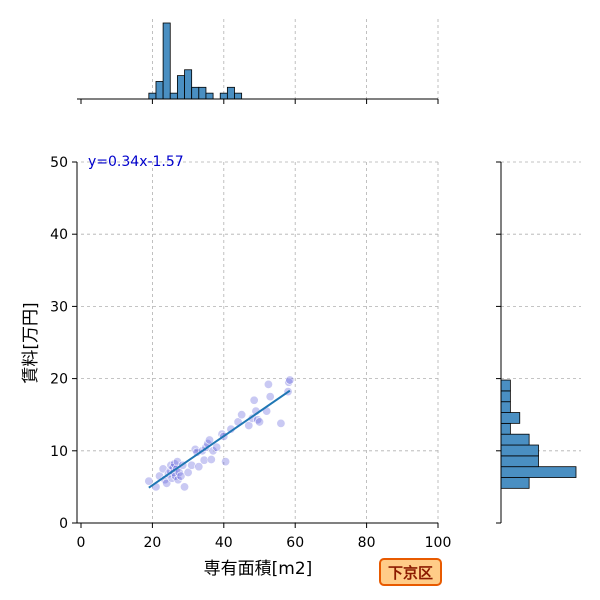  I want to click on y-ticks: 0 10 20 30 40 50, so click(63, 343).